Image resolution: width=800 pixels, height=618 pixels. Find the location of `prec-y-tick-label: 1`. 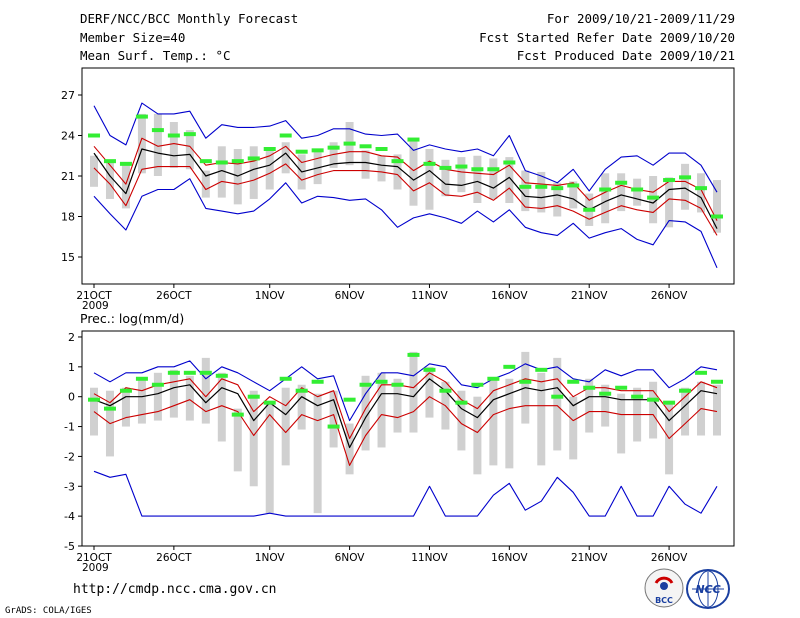

prec-y-tick-label: 1 is located at coordinates (71, 367).